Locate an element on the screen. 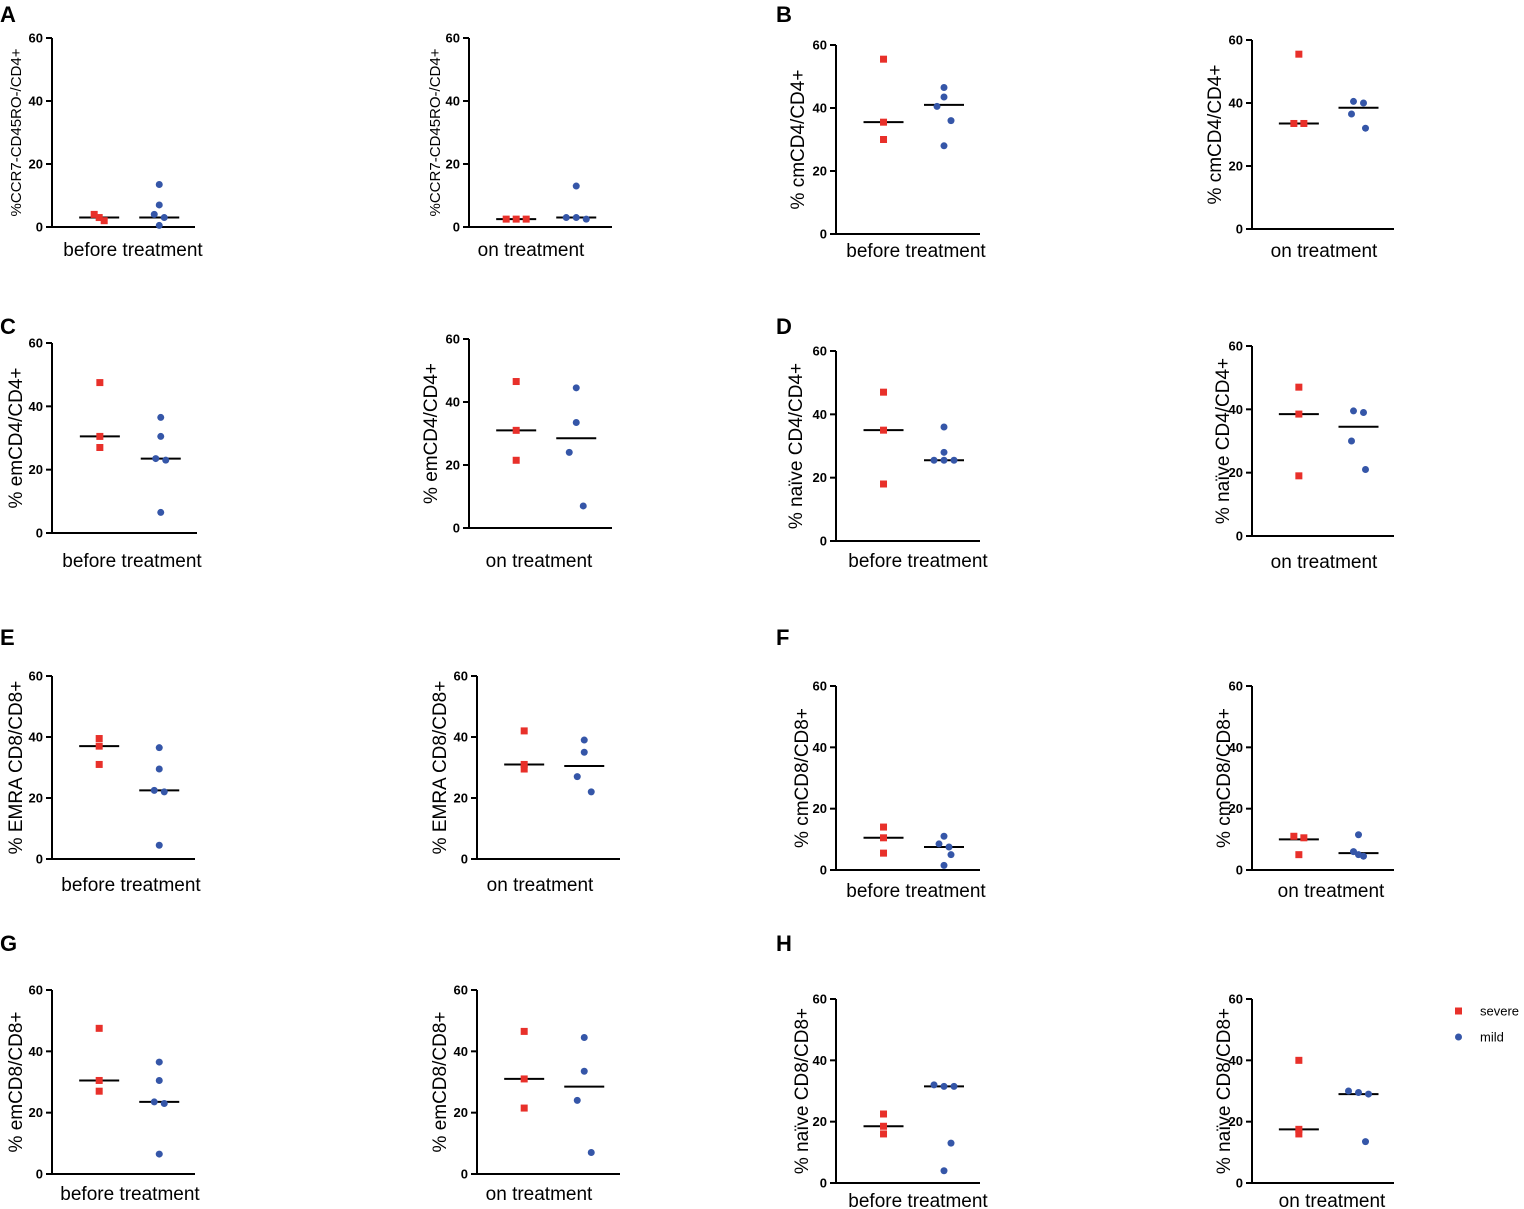  y-axis-label: % emCD8/CD8+ is located at coordinates (16, 1082).